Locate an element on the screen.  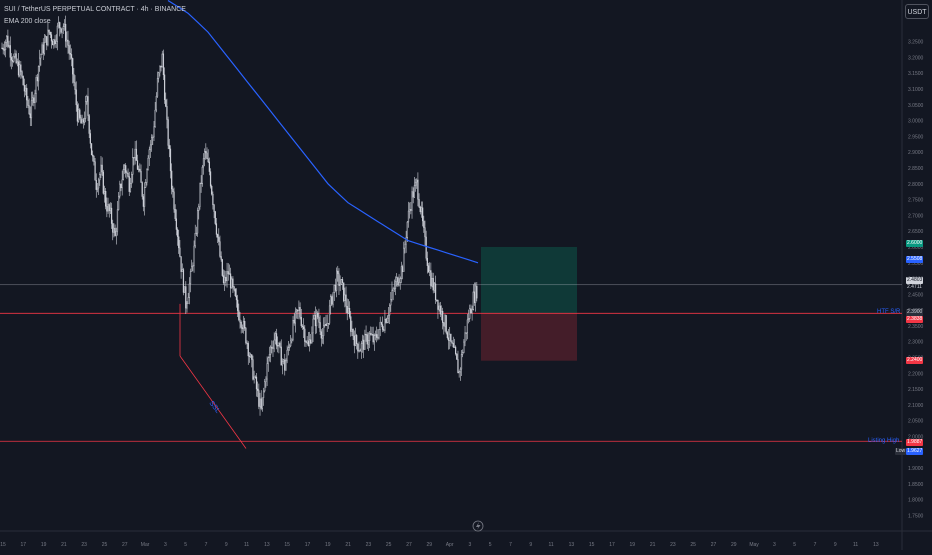
y-tick-label: 3.1000 is located at coordinates (916, 90).